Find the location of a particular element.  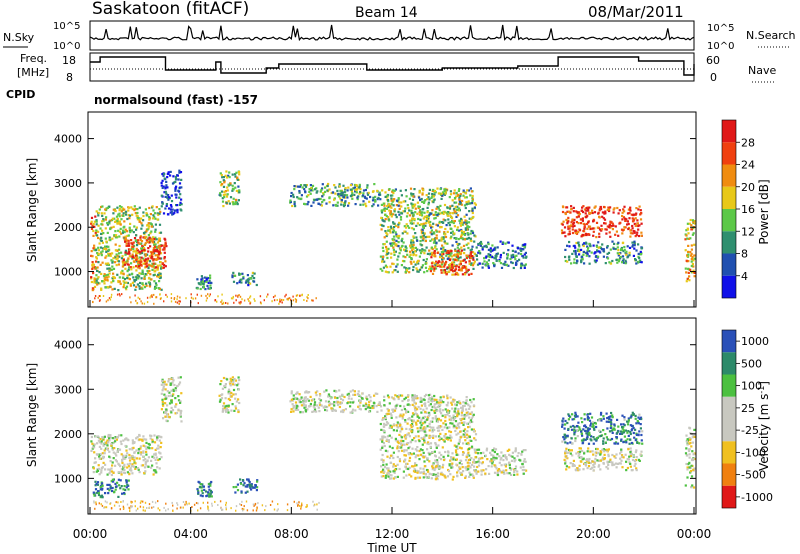

freq-tick-low: 8 is located at coordinates (69, 77).